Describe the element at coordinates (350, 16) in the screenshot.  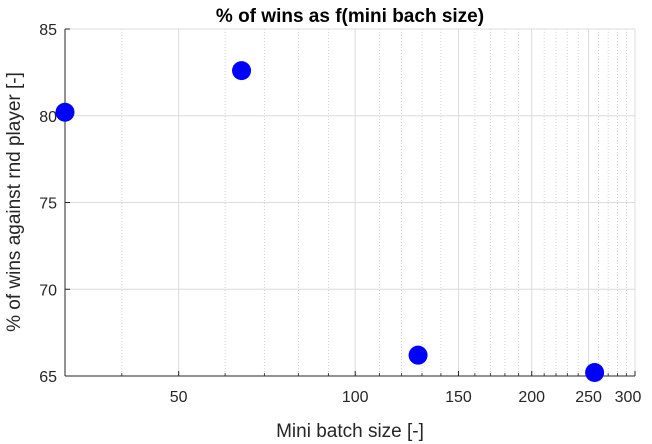
I see `chart-title: % of wins as f(mini bach size)` at that location.